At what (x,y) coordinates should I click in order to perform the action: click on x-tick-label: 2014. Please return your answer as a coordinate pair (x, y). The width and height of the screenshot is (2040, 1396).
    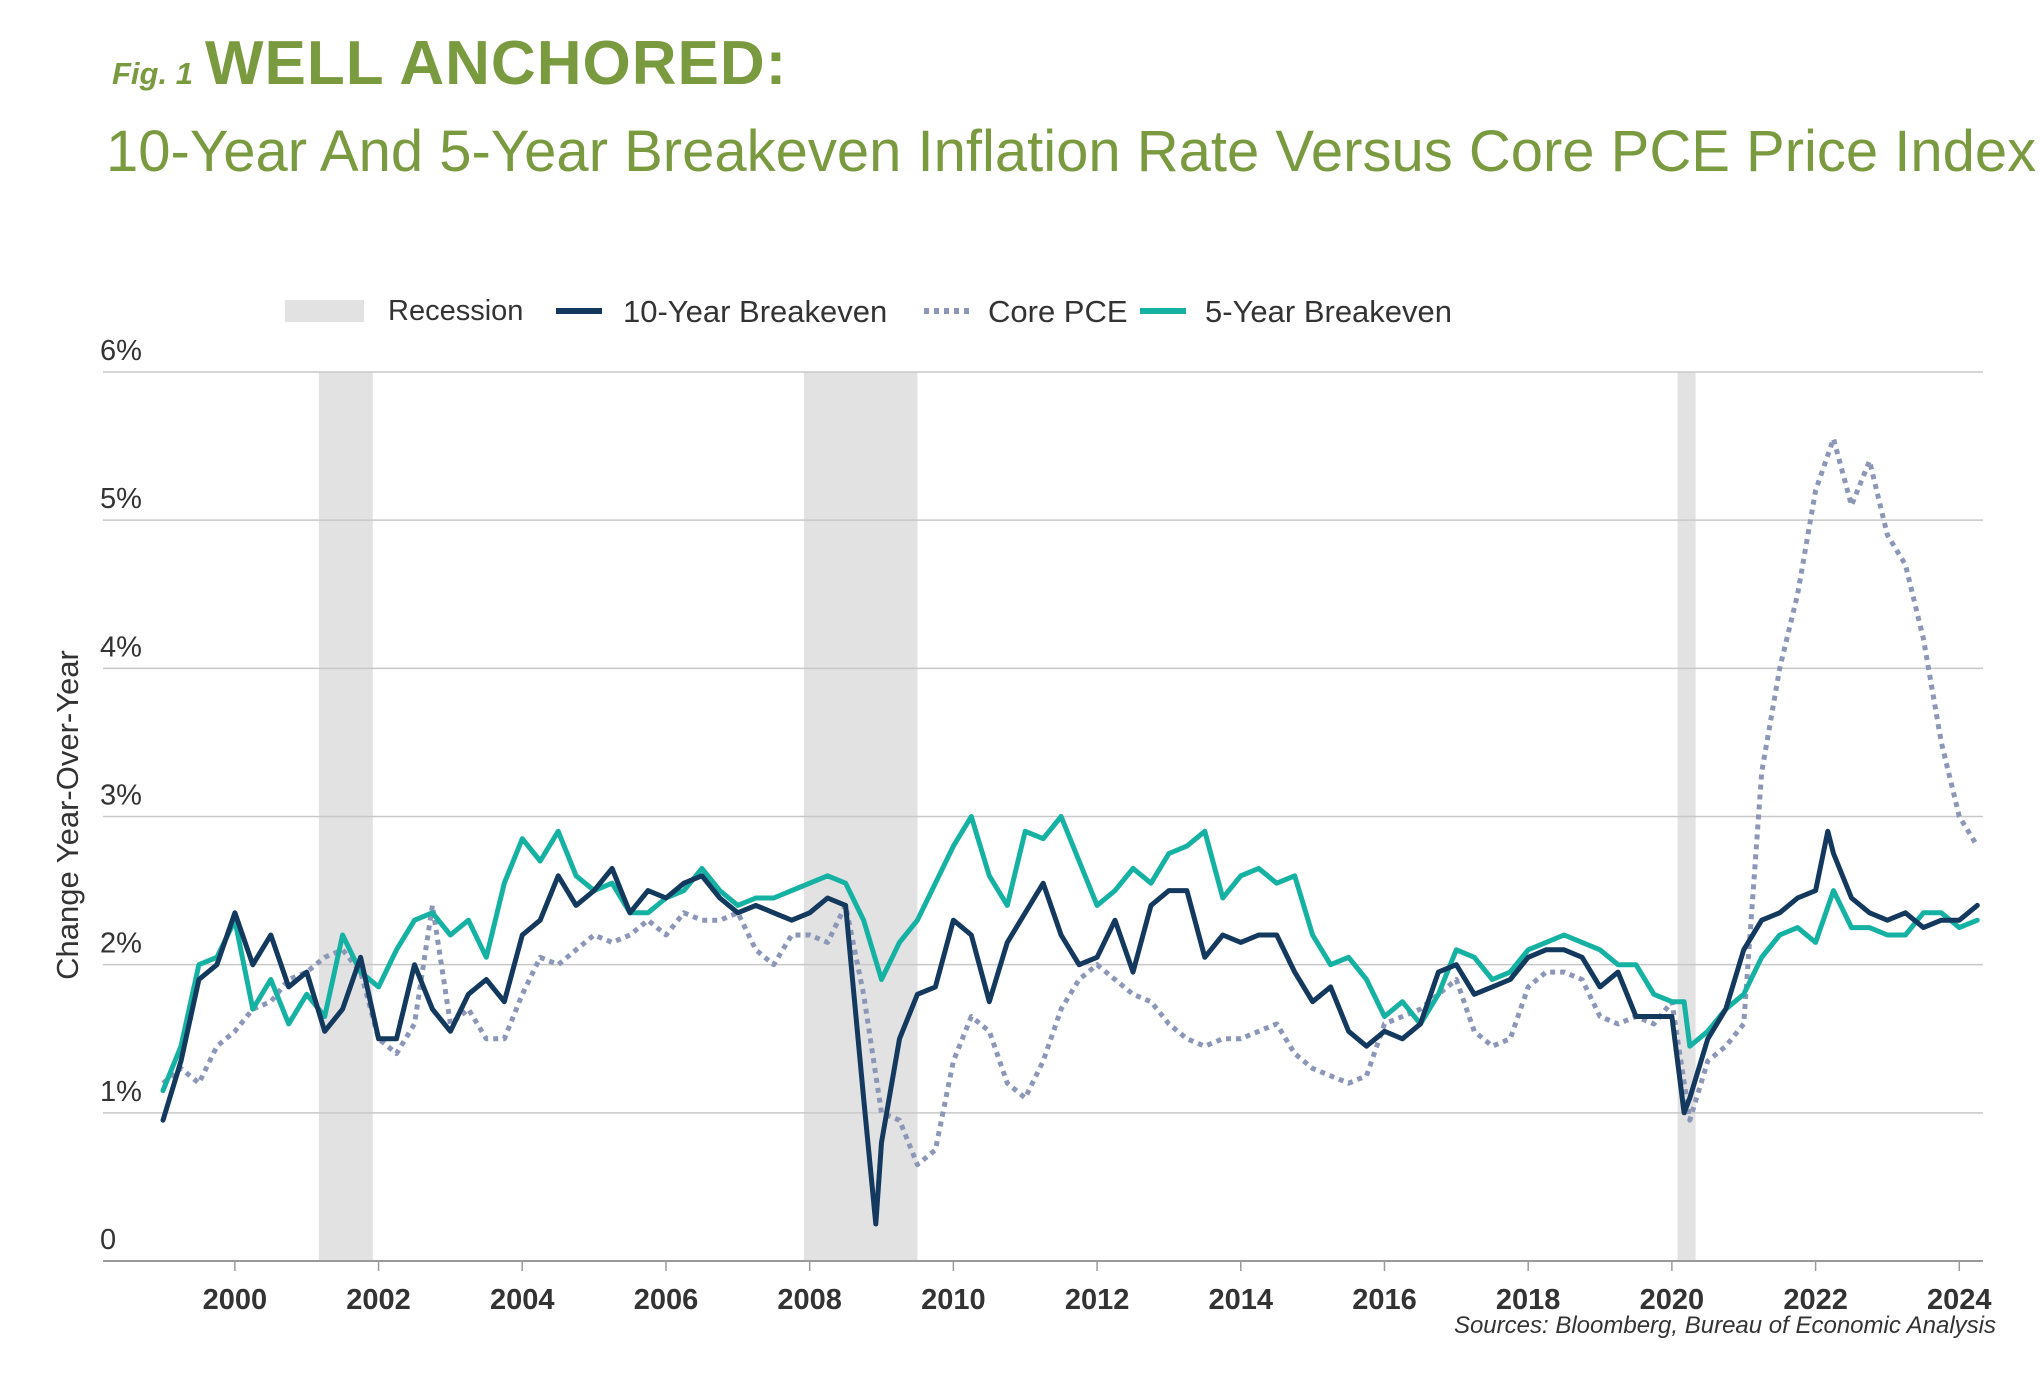
    Looking at the image, I should click on (1241, 1300).